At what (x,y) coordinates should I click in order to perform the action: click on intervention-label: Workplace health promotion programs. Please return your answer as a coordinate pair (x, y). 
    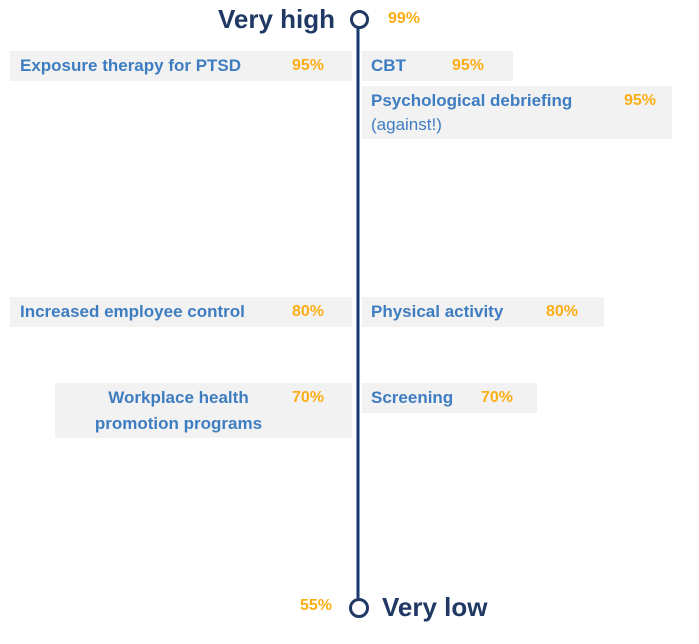
    Looking at the image, I should click on (178, 411).